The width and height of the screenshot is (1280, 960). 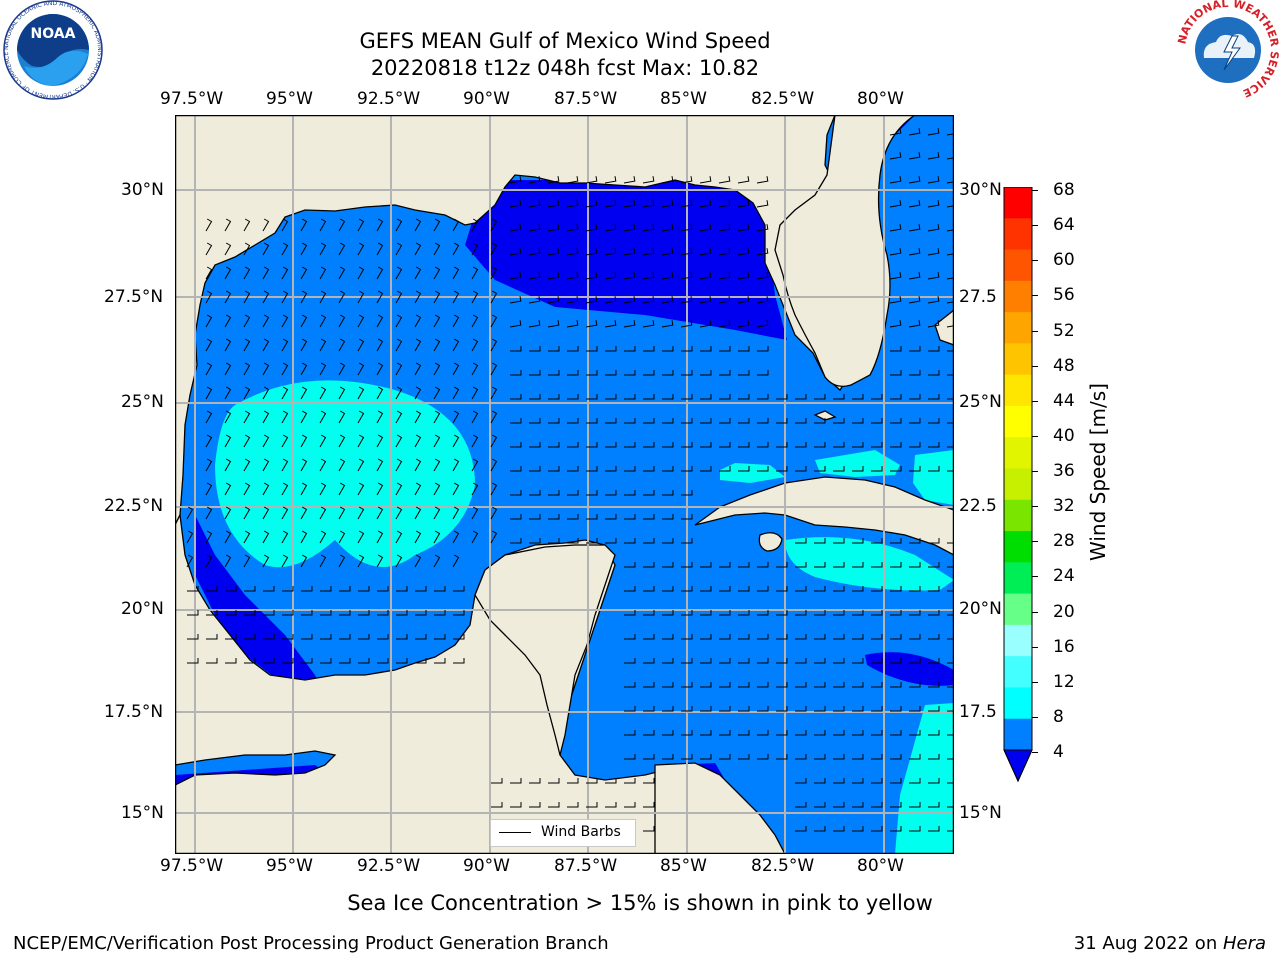 I want to click on footer-machine: Hera, so click(x=1244, y=943).